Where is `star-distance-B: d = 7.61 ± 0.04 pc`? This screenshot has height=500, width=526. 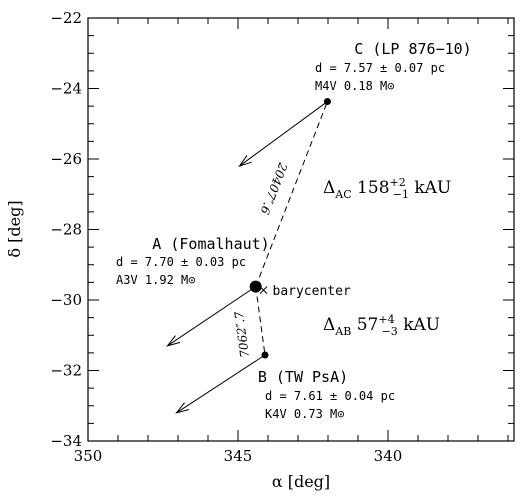
star-distance-B: d = 7.61 ± 0.04 pc is located at coordinates (330, 396).